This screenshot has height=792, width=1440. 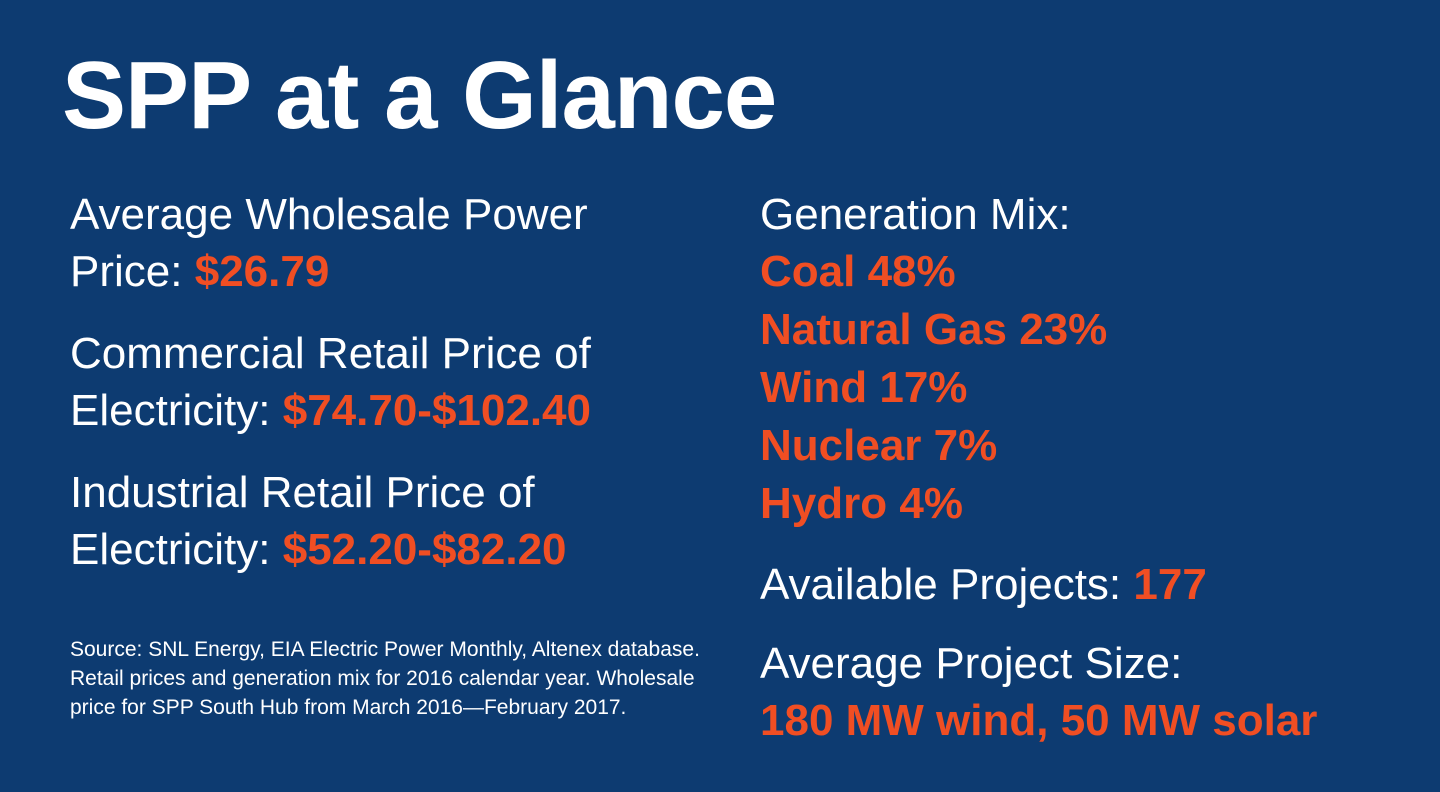 I want to click on wholesale-price-value: $26.79, so click(x=262, y=271).